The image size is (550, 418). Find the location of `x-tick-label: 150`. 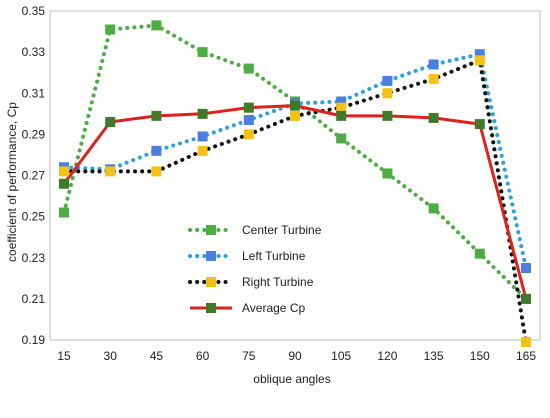

x-tick-label: 150 is located at coordinates (480, 356).